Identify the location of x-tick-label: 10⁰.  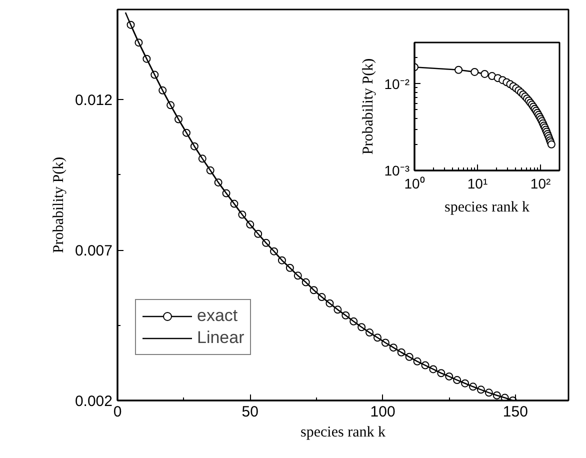
(414, 184).